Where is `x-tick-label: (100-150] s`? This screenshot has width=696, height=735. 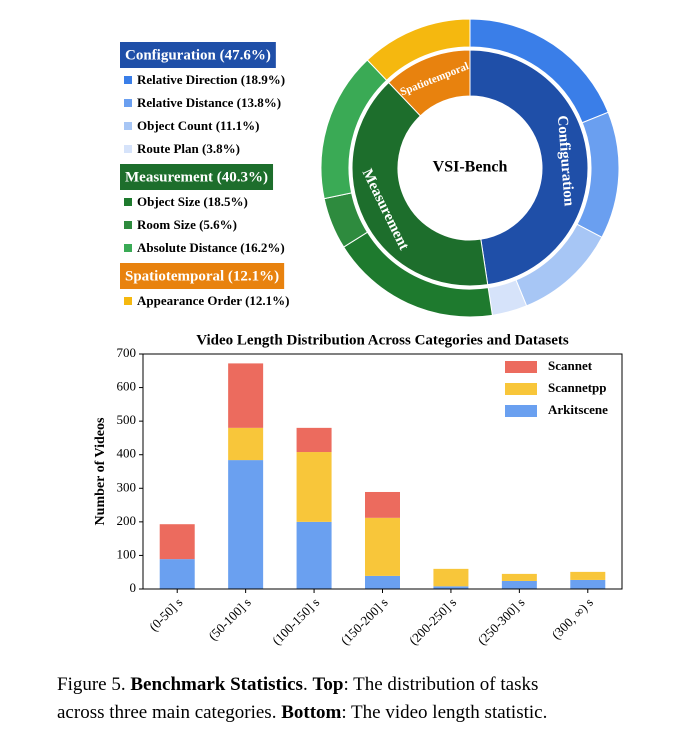 x-tick-label: (100-150] s is located at coordinates (295, 621).